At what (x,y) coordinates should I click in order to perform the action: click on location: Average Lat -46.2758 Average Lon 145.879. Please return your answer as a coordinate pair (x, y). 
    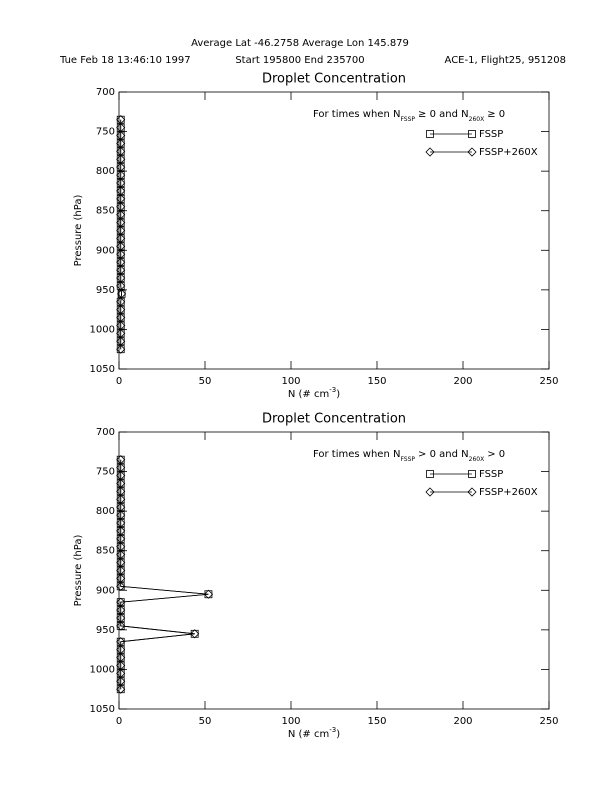
    Looking at the image, I should click on (300, 43).